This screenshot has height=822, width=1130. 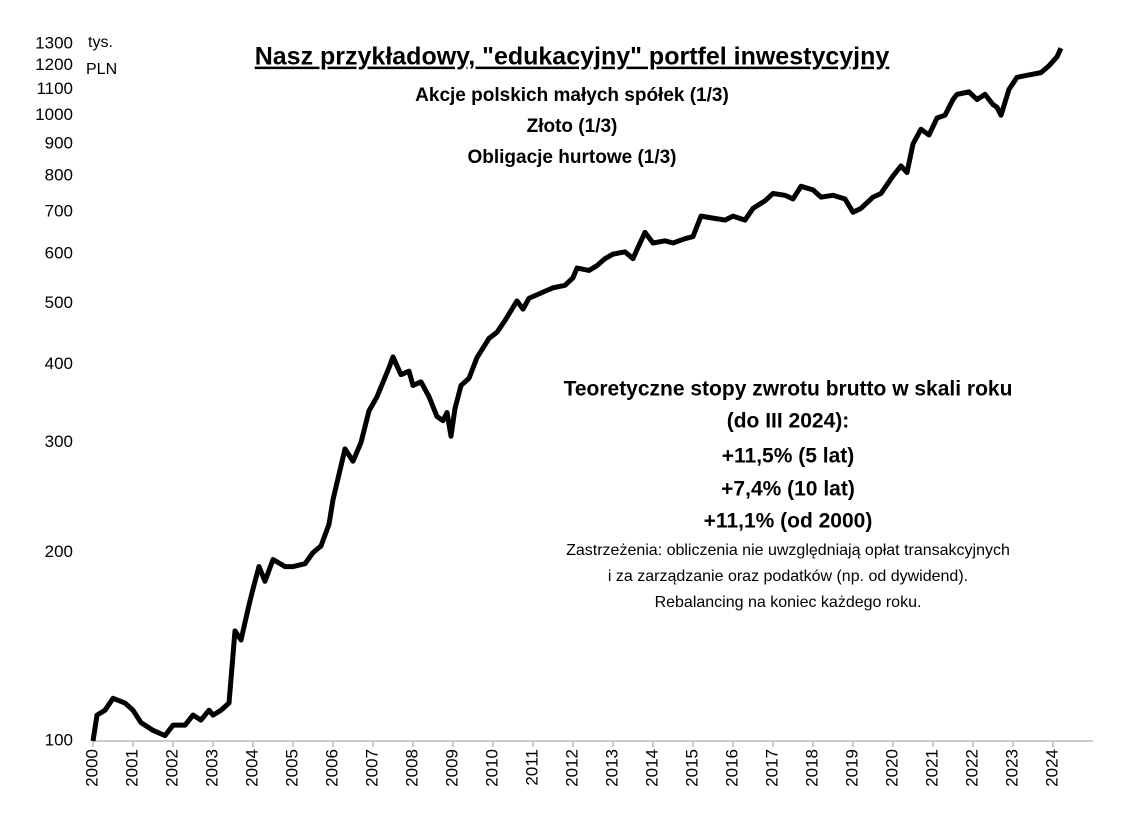 I want to click on x-tick-label: 2016, so click(x=731, y=768).